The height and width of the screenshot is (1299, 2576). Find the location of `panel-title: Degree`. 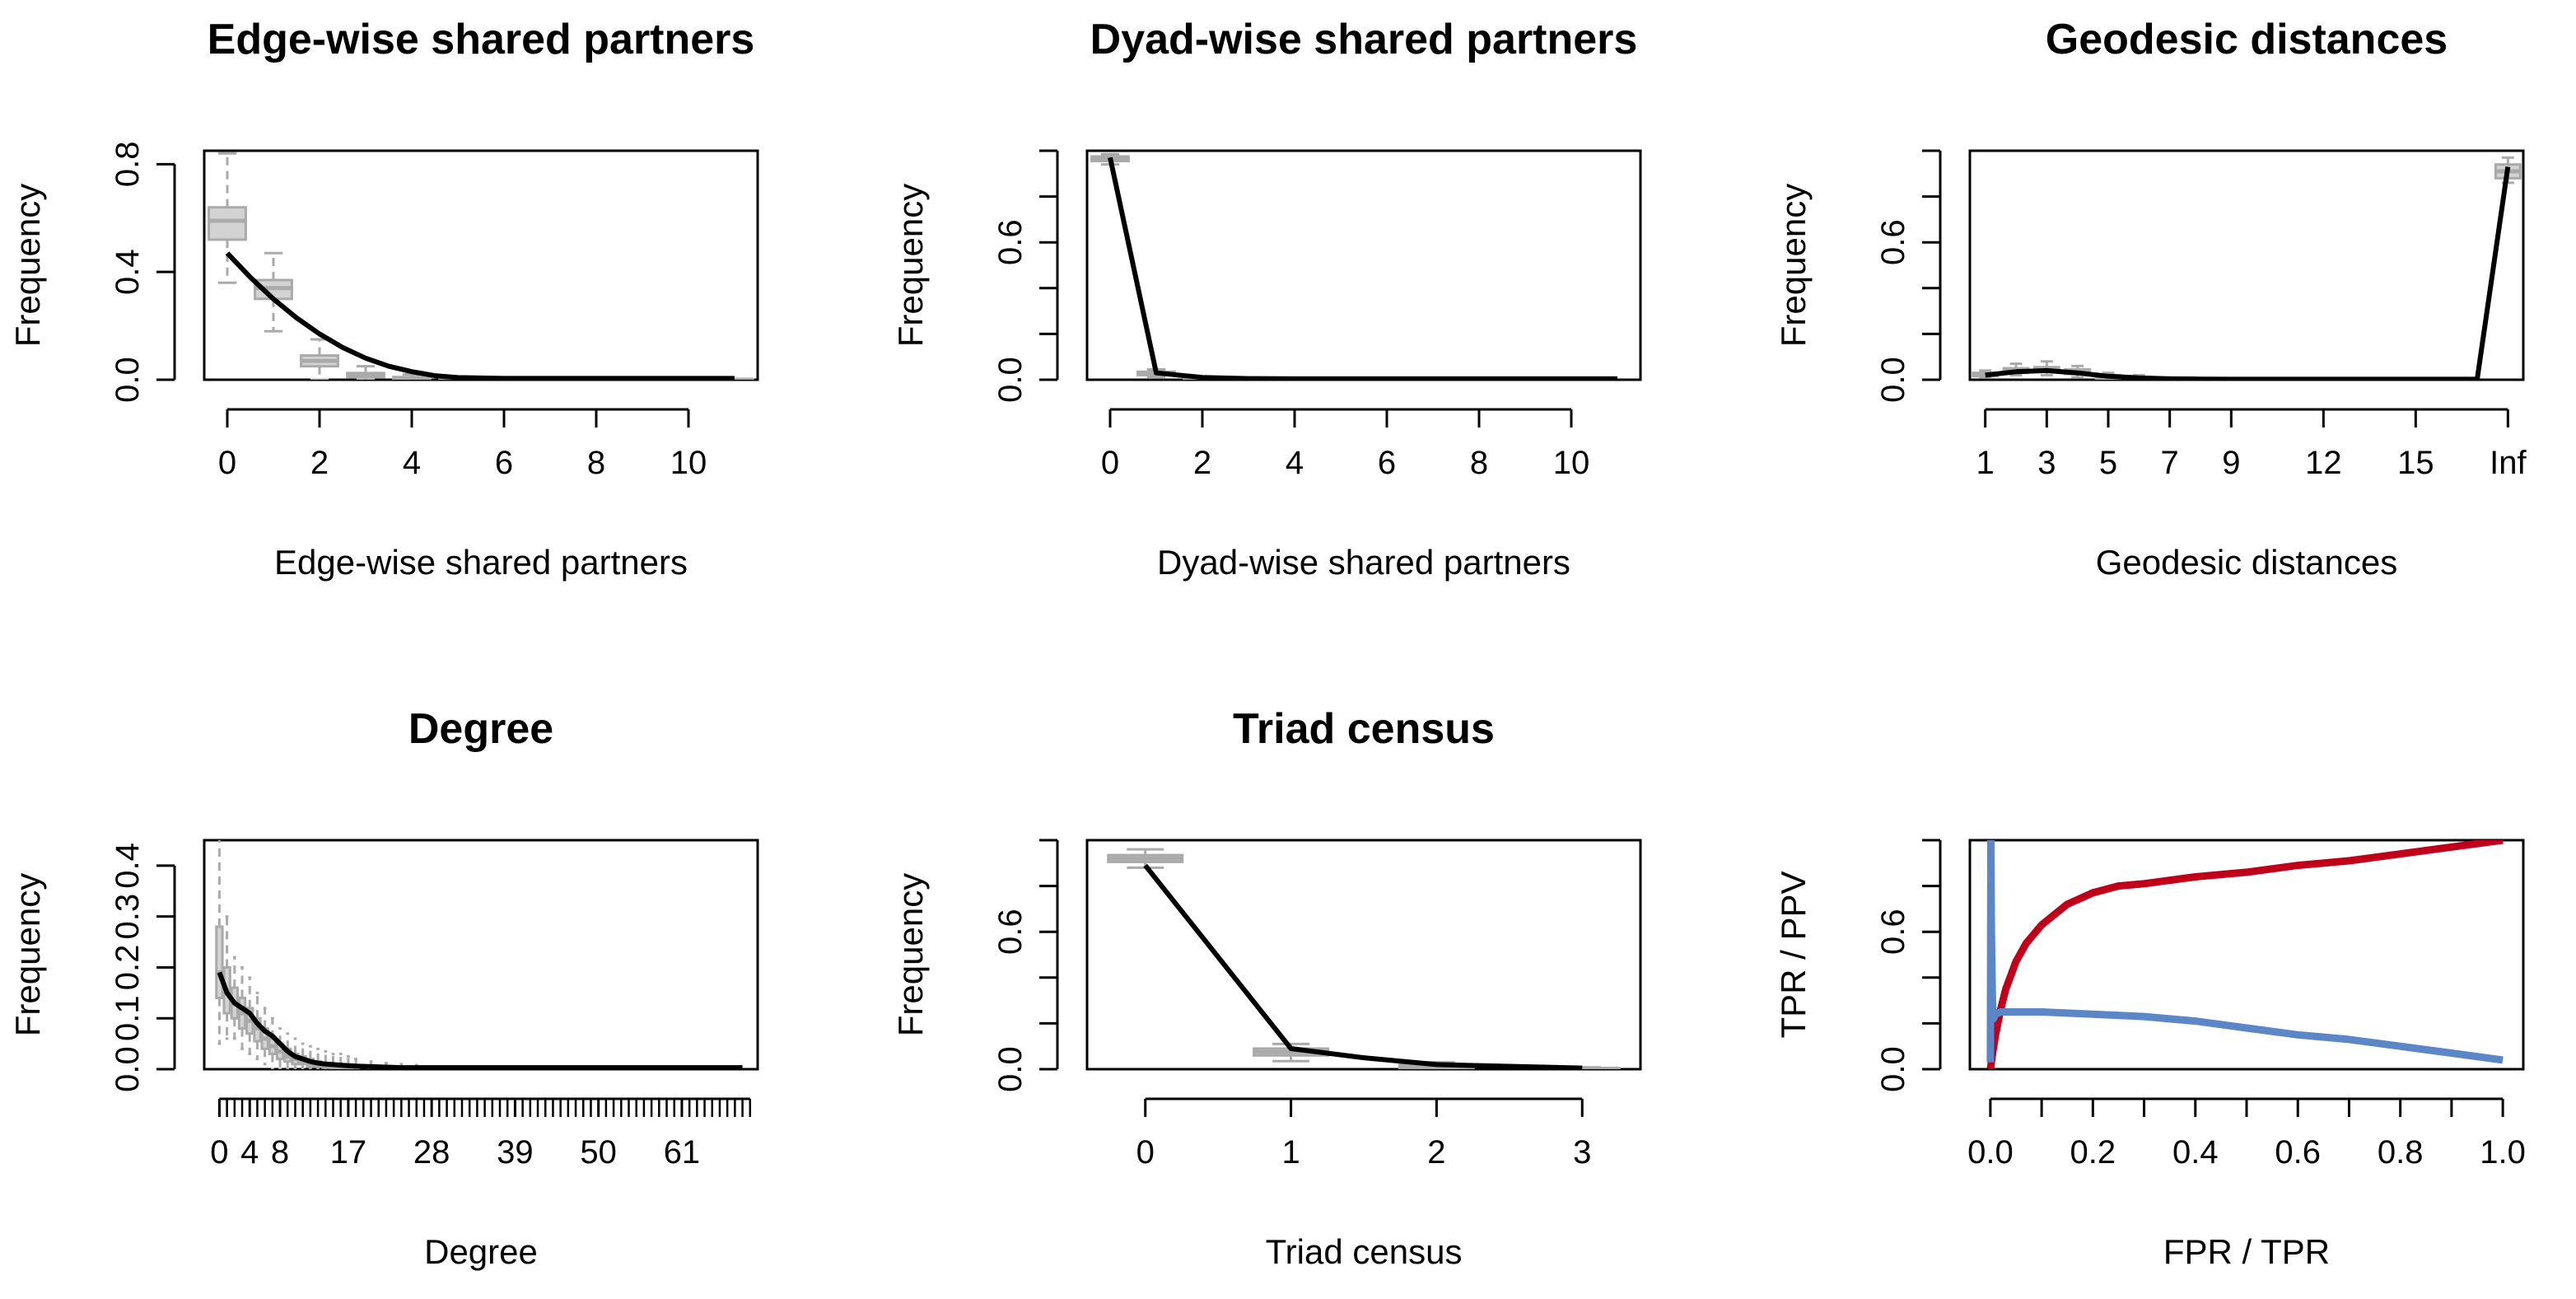

panel-title: Degree is located at coordinates (480, 729).